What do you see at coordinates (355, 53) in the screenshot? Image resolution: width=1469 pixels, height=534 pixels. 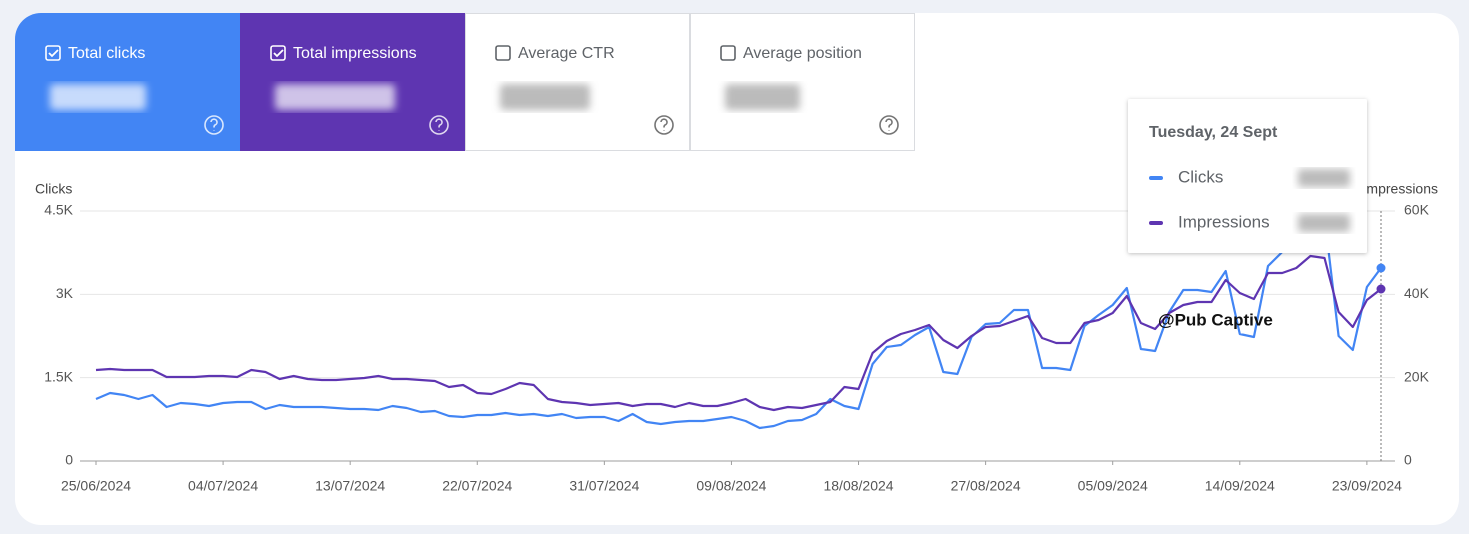 I see `tab-label: Total impressions` at bounding box center [355, 53].